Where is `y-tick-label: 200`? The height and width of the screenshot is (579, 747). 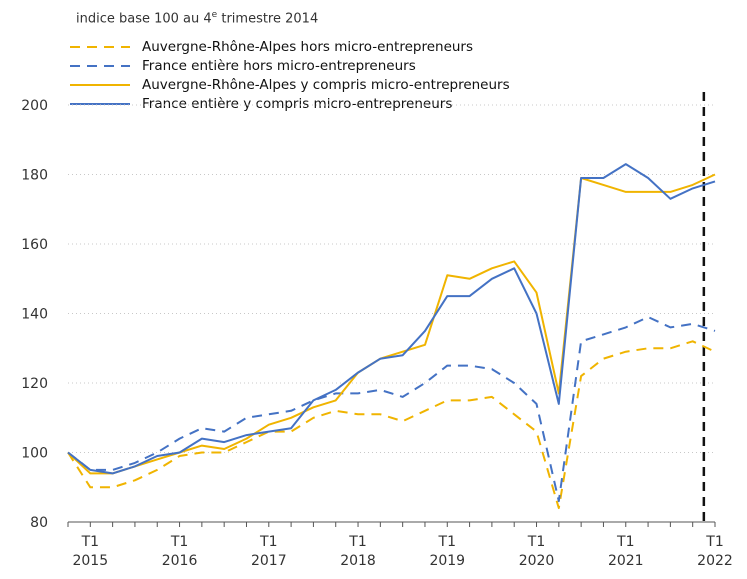
y-tick-label: 200 is located at coordinates (34, 106).